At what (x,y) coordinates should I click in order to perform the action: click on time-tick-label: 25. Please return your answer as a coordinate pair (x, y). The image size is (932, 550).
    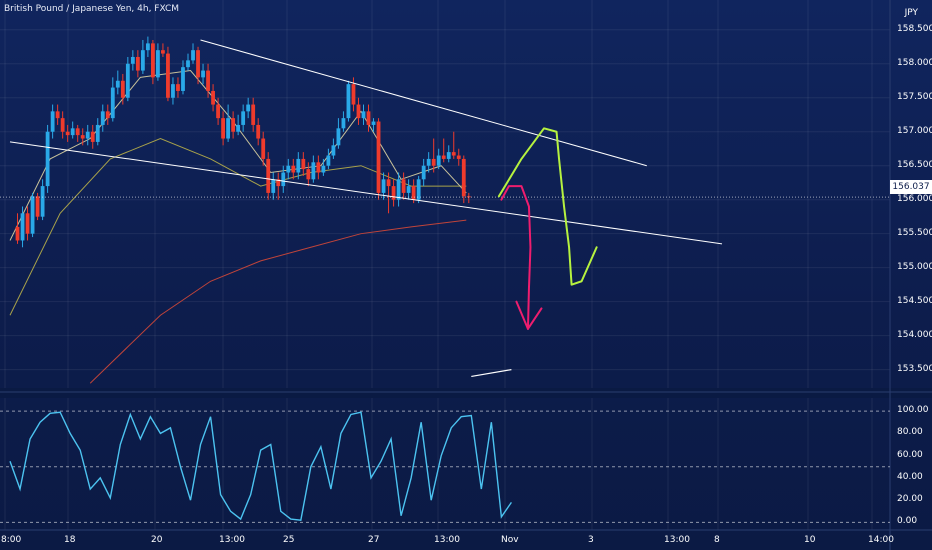
    Looking at the image, I should click on (289, 540).